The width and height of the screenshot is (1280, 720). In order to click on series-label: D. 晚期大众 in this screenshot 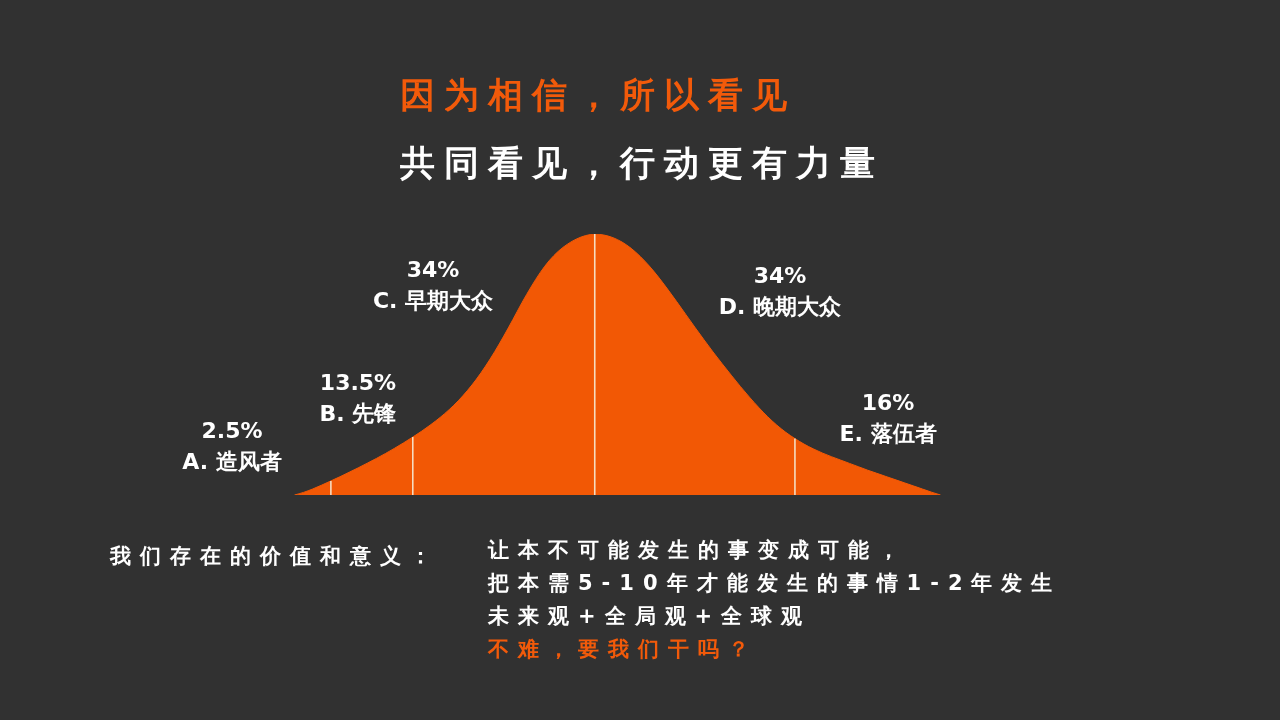, I will do `click(780, 307)`.